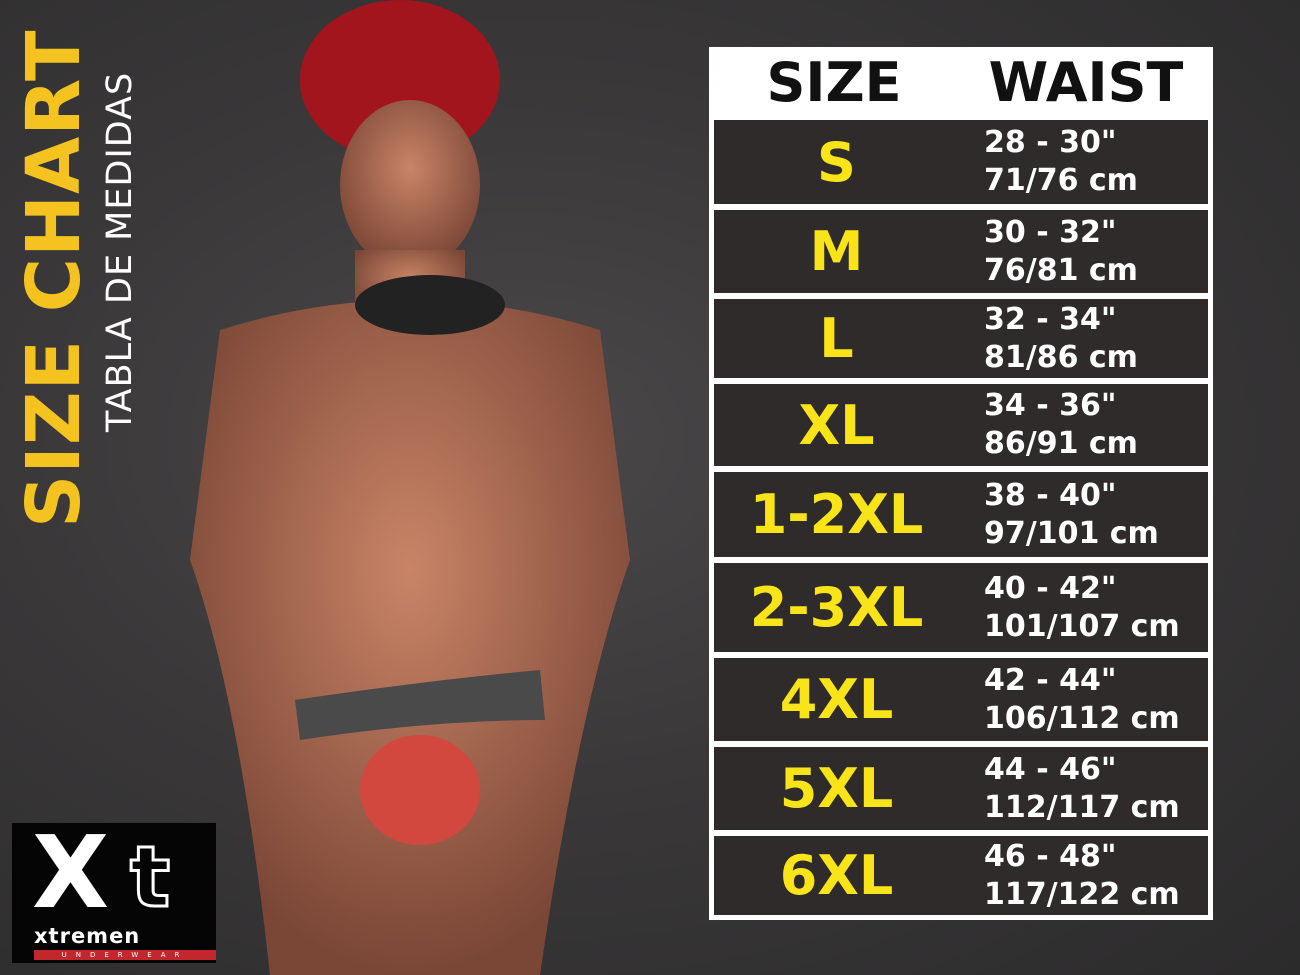  I want to click on waist-inches: 42 - 44", so click(1050, 680).